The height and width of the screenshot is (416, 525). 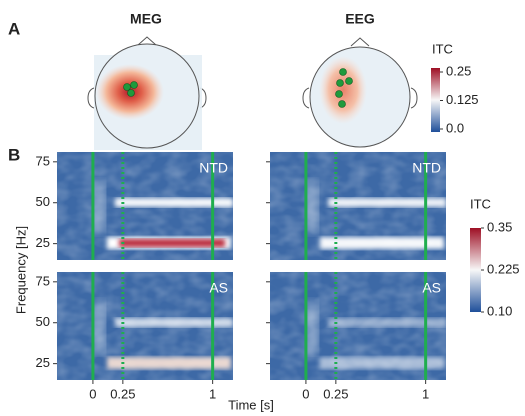 I want to click on colorbar-tick-label: 0.0, so click(x=455, y=127).